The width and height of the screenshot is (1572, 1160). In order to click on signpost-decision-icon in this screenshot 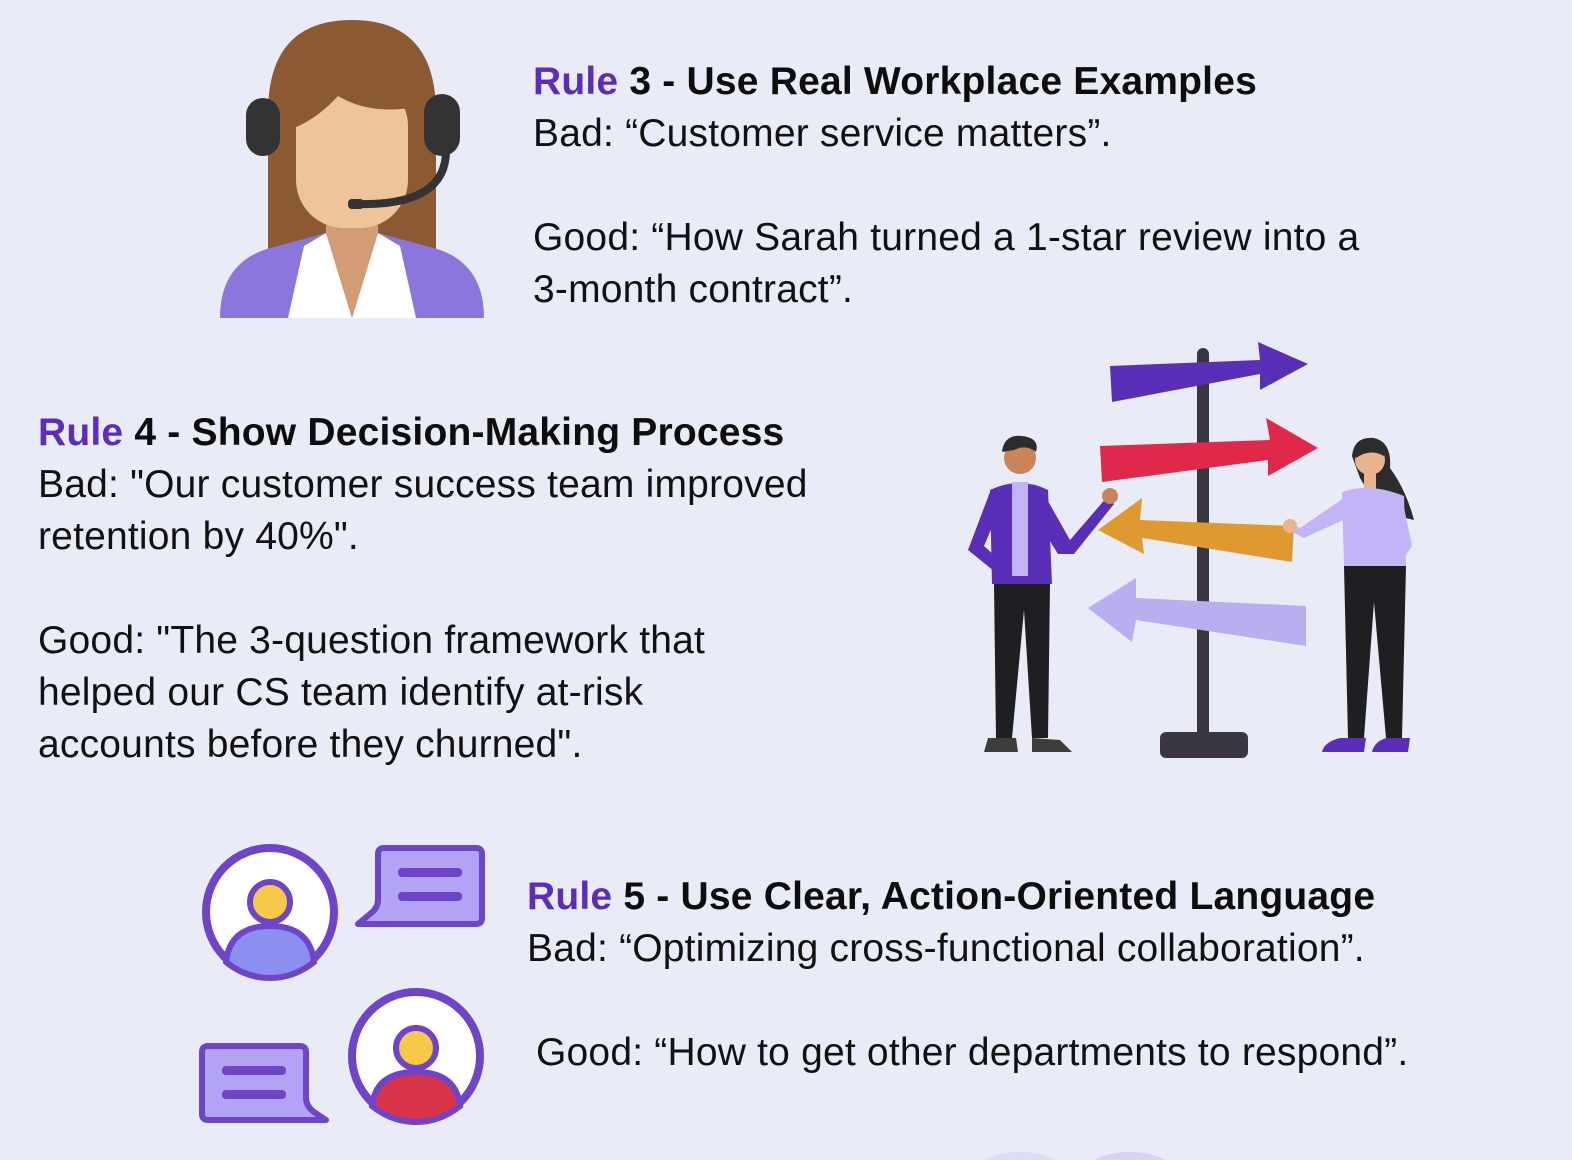, I will do `click(1195, 552)`.